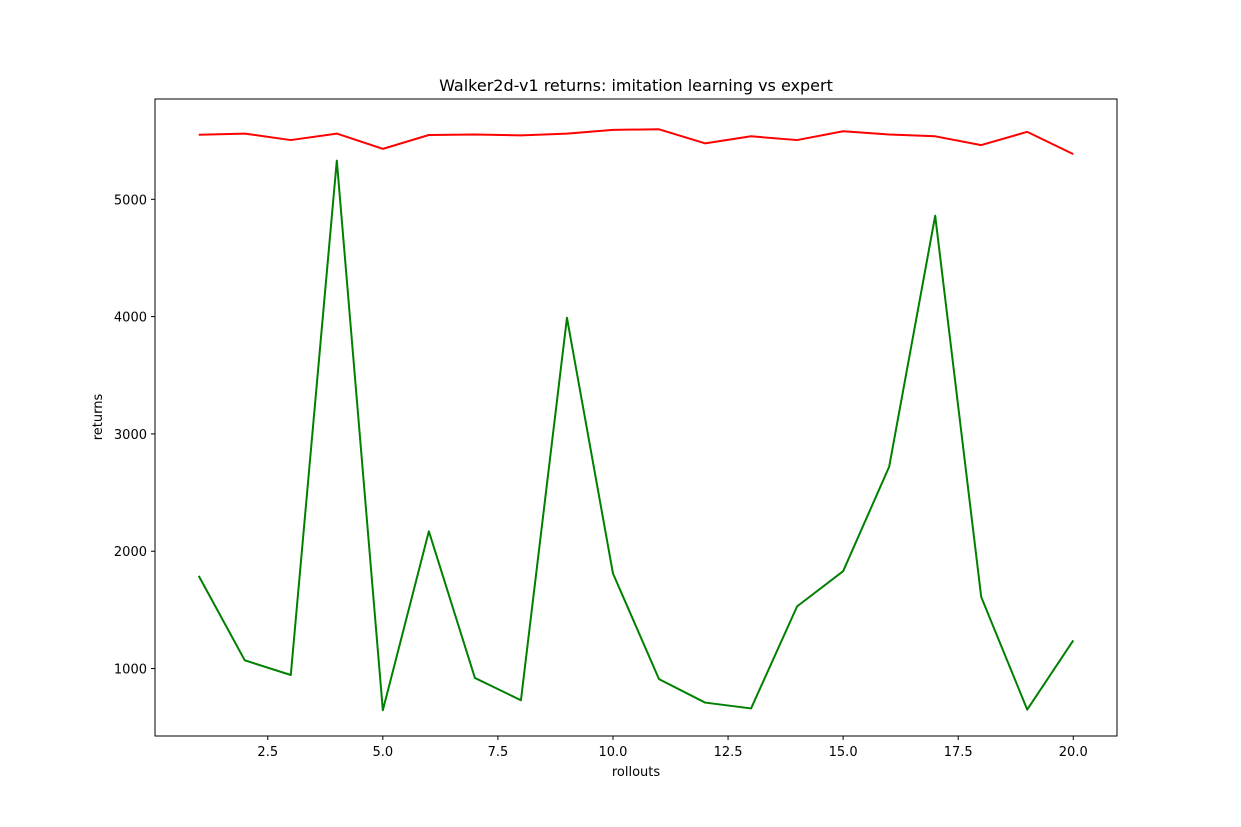 The height and width of the screenshot is (827, 1241). I want to click on x-tick-label: 7.5, so click(498, 752).